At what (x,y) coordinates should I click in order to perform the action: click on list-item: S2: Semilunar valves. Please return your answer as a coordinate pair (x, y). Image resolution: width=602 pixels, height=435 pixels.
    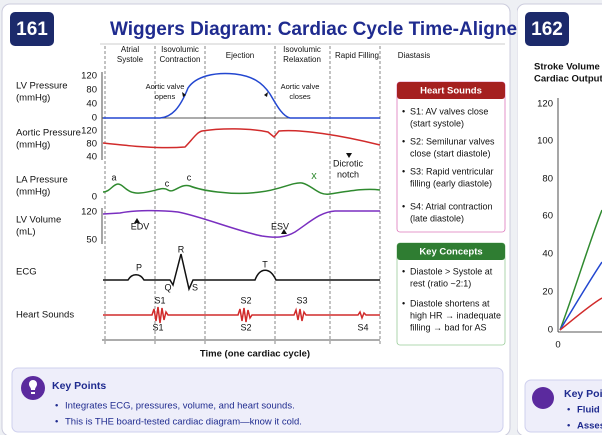
    Looking at the image, I should click on (452, 141).